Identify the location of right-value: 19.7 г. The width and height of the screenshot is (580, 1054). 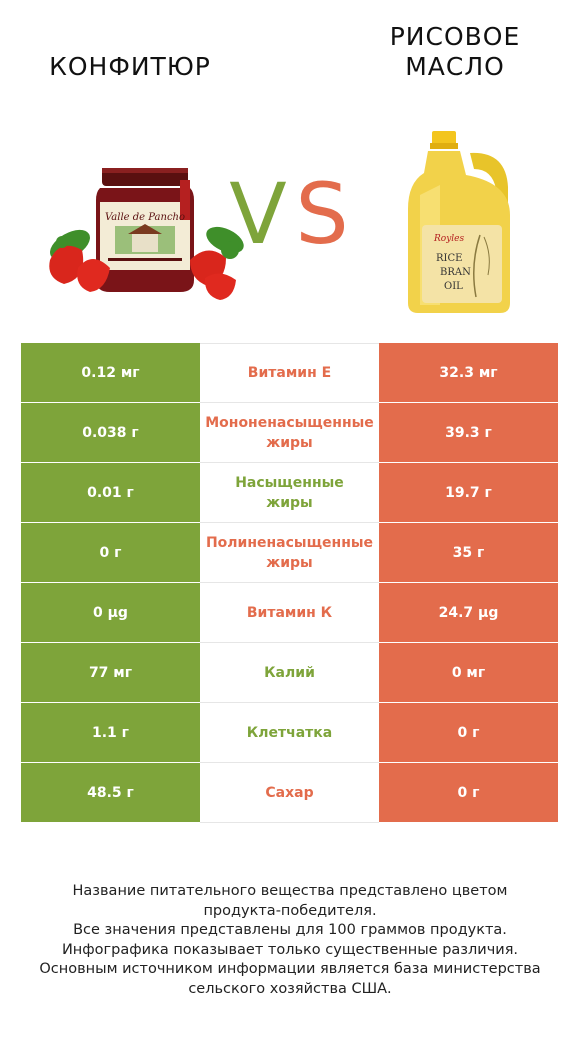
(468, 493).